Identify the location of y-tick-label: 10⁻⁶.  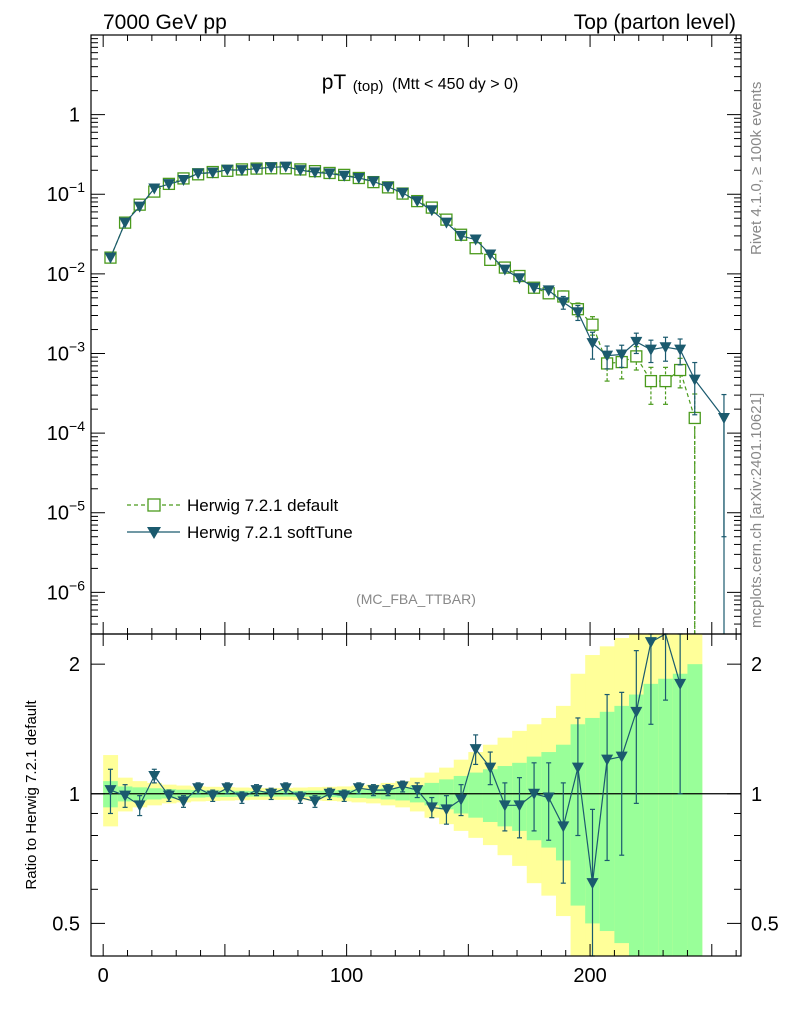
(66, 590).